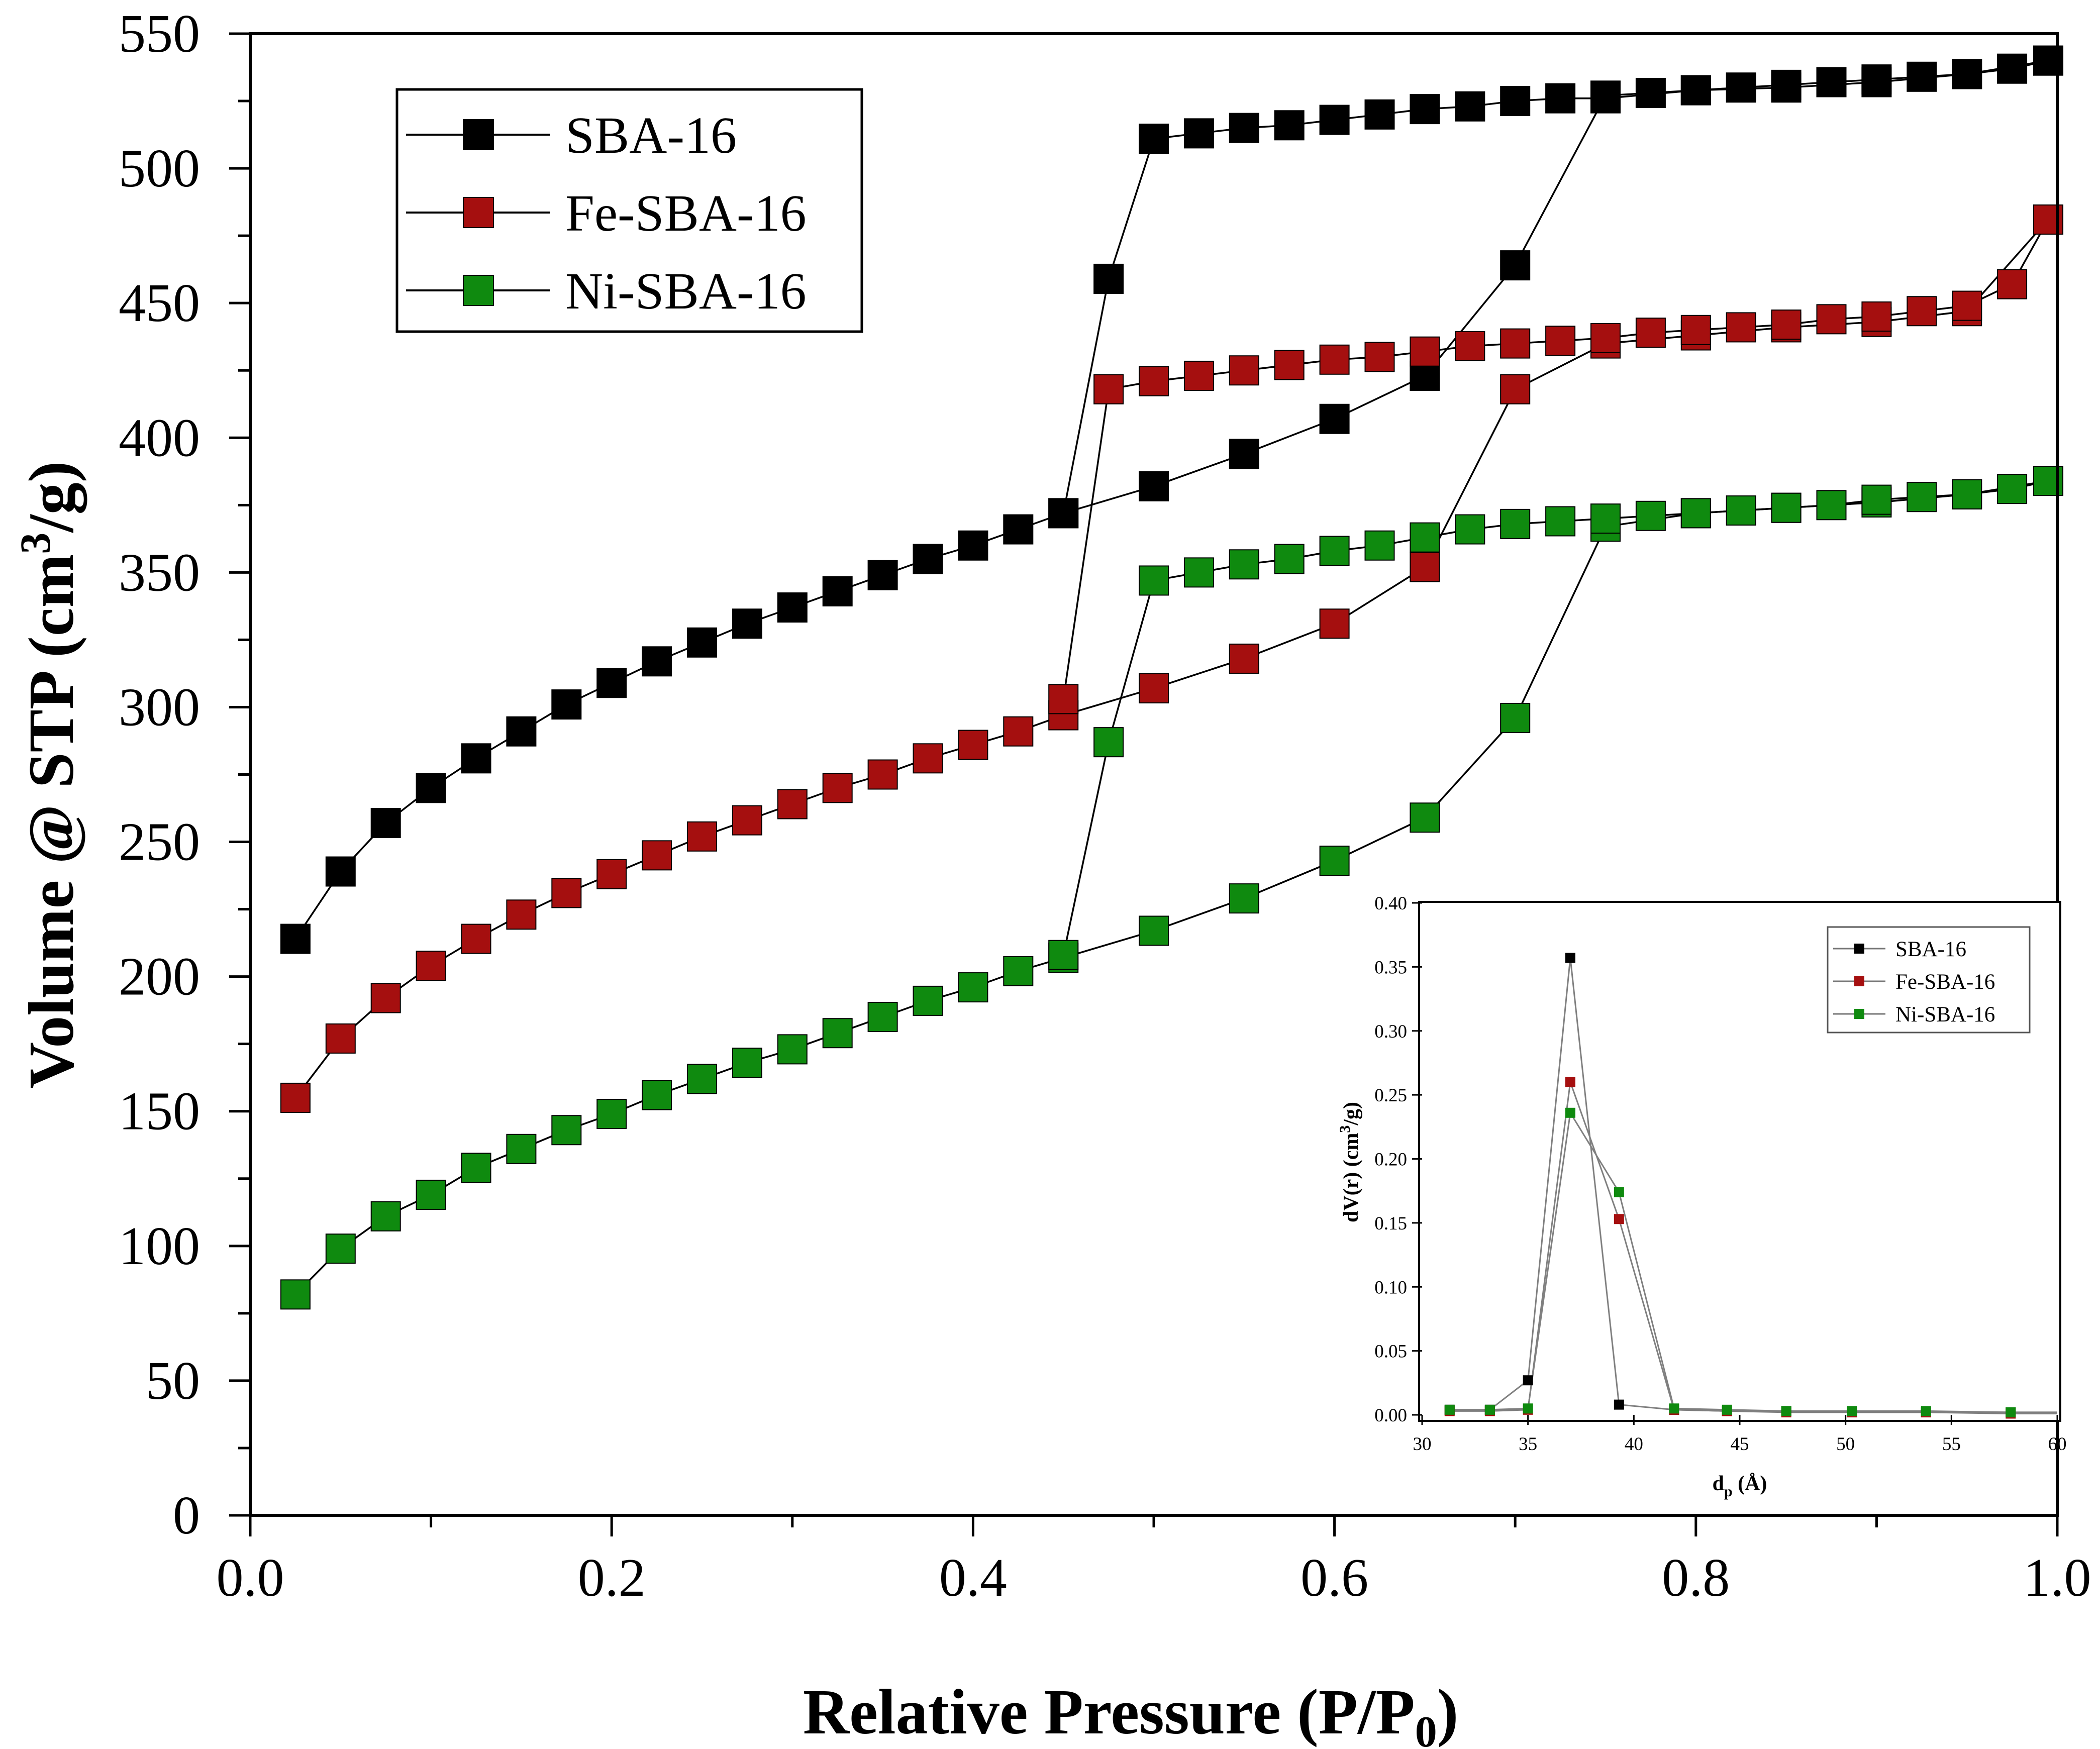  I want to click on main-y-tick-label: 400, so click(159, 438).